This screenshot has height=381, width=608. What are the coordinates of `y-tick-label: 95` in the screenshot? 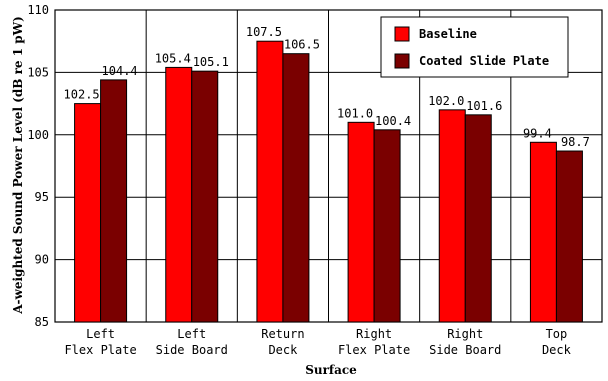 It's located at (42, 197).